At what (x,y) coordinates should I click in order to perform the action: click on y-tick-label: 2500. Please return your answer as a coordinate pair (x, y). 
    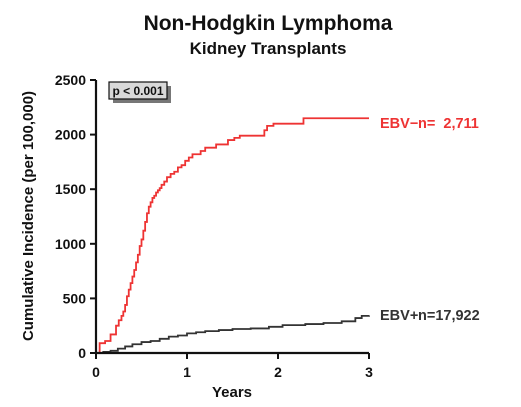
    Looking at the image, I should click on (70, 80).